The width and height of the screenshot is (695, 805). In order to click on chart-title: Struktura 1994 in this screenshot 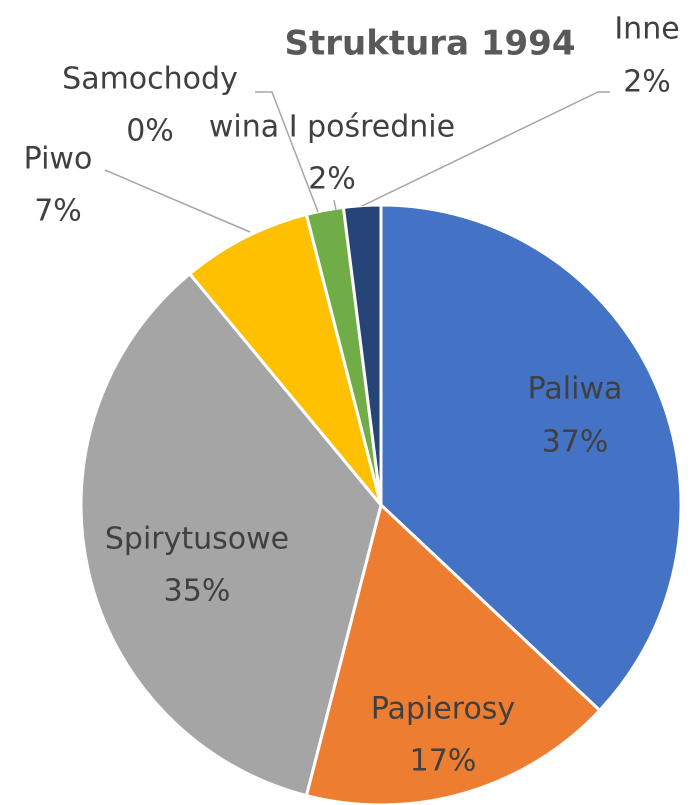, I will do `click(430, 44)`.